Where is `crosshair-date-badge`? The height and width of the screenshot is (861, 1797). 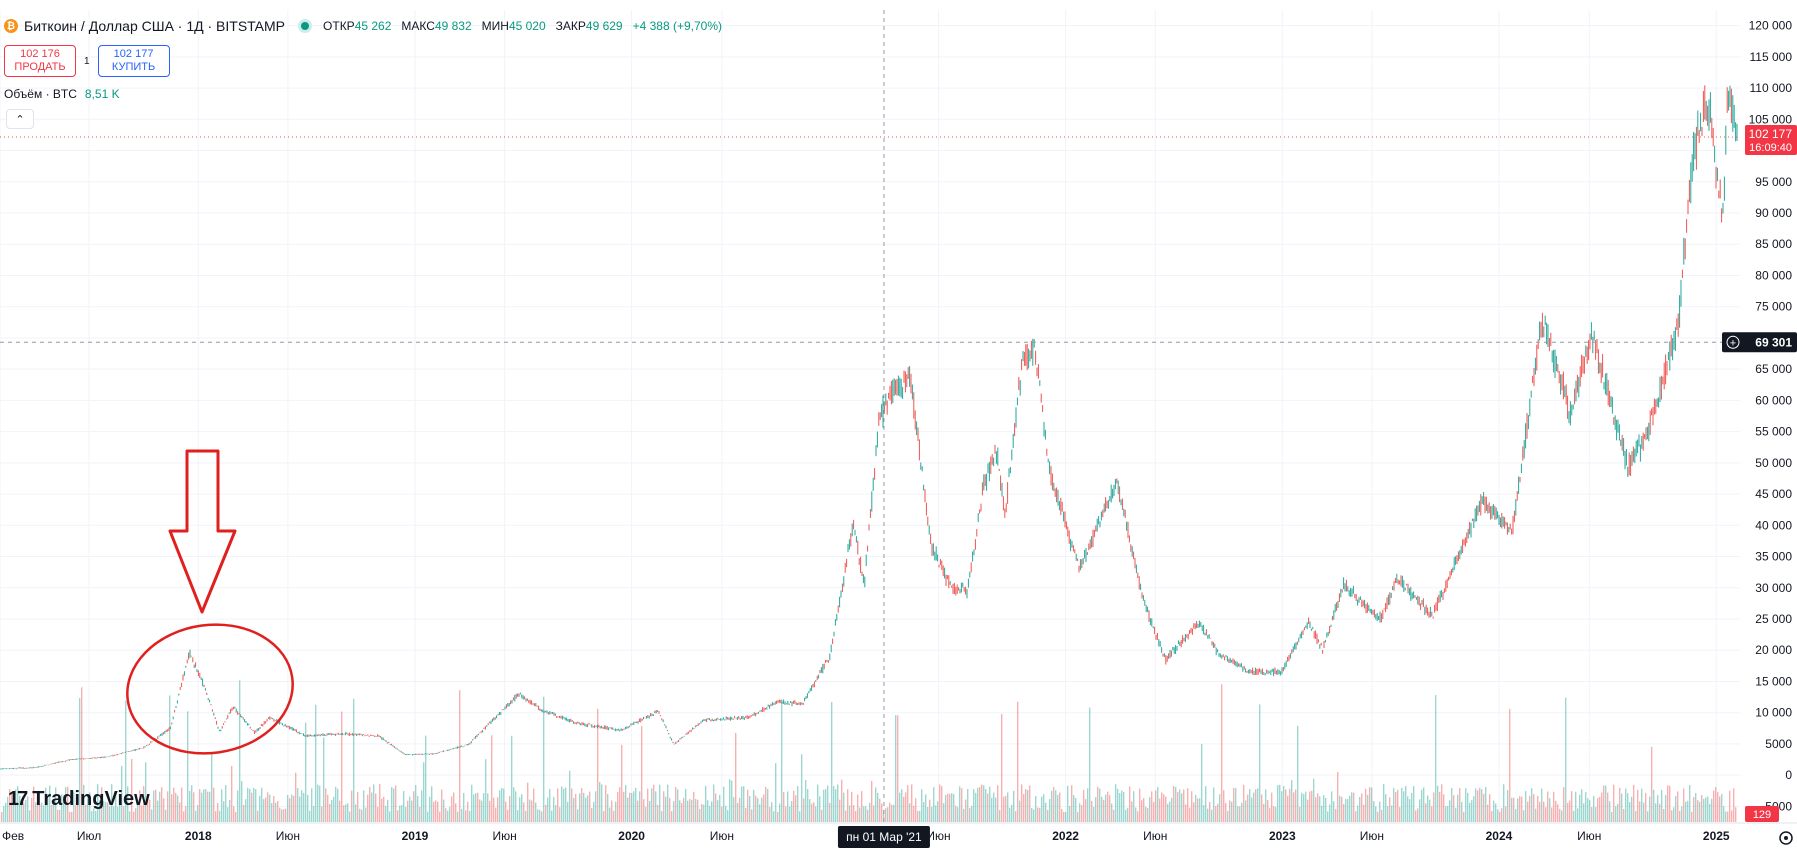
crosshair-date-badge is located at coordinates (883, 837).